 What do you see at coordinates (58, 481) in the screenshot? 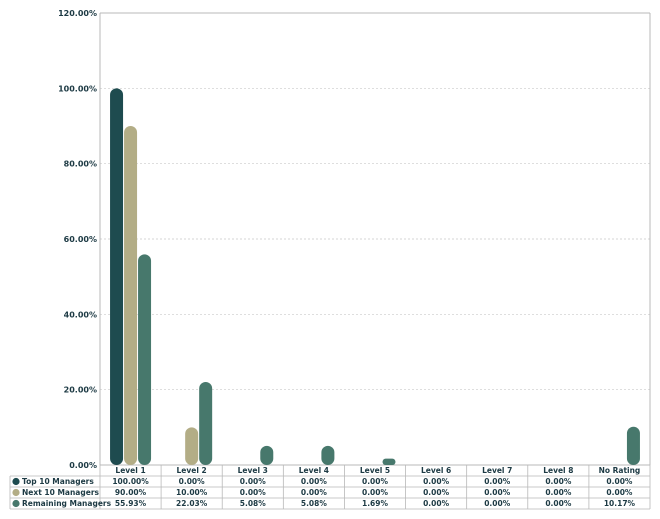
I see `legend-label: Top 10 Managers` at bounding box center [58, 481].